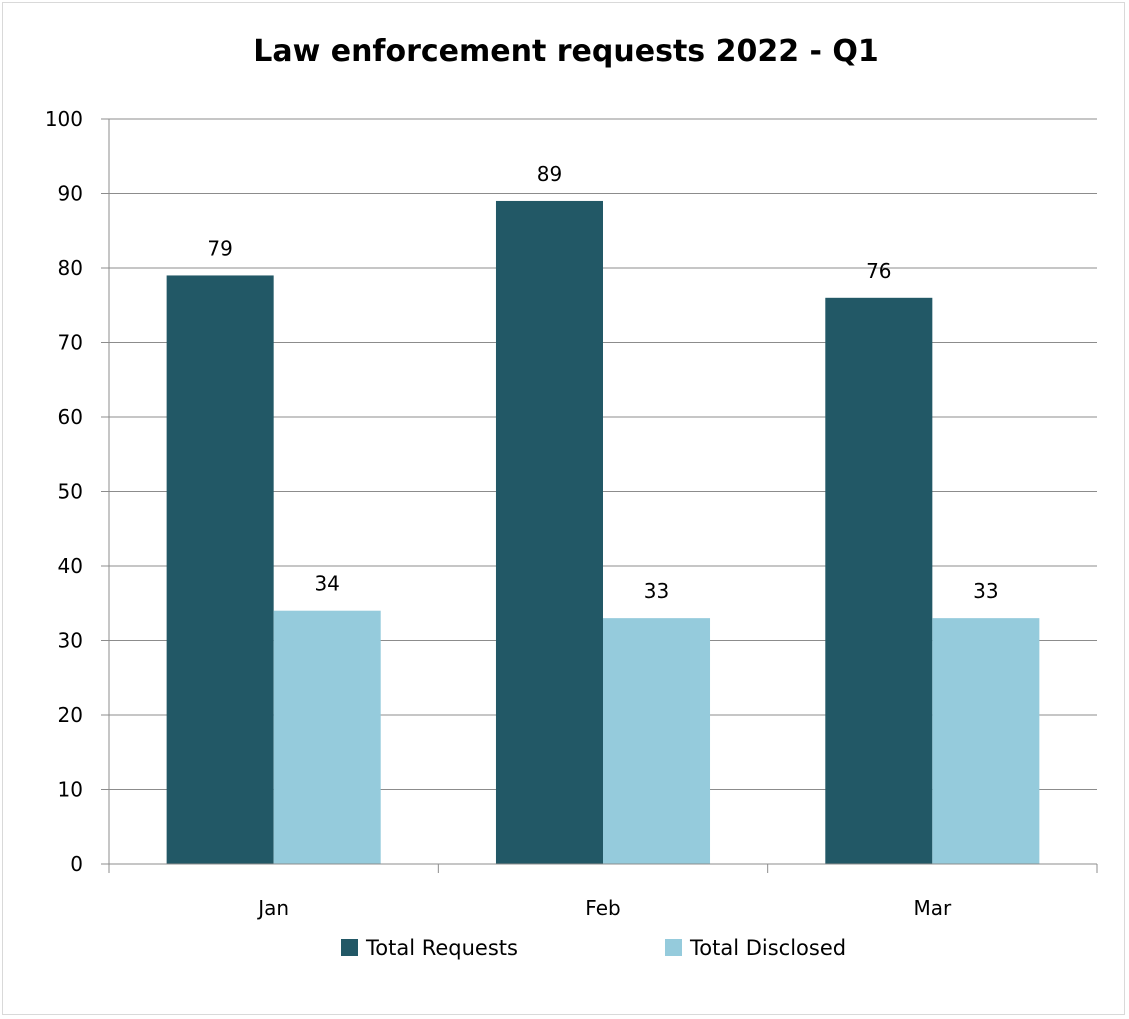  Describe the element at coordinates (673, 947) in the screenshot. I see `legend-swatch-total-disclosed` at that location.